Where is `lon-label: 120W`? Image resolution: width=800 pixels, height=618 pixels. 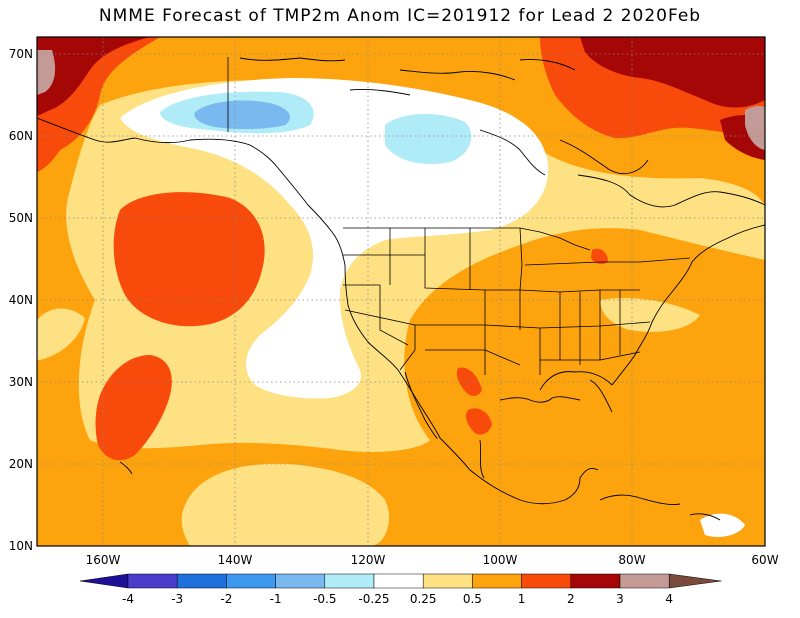 lon-label: 120W is located at coordinates (368, 560).